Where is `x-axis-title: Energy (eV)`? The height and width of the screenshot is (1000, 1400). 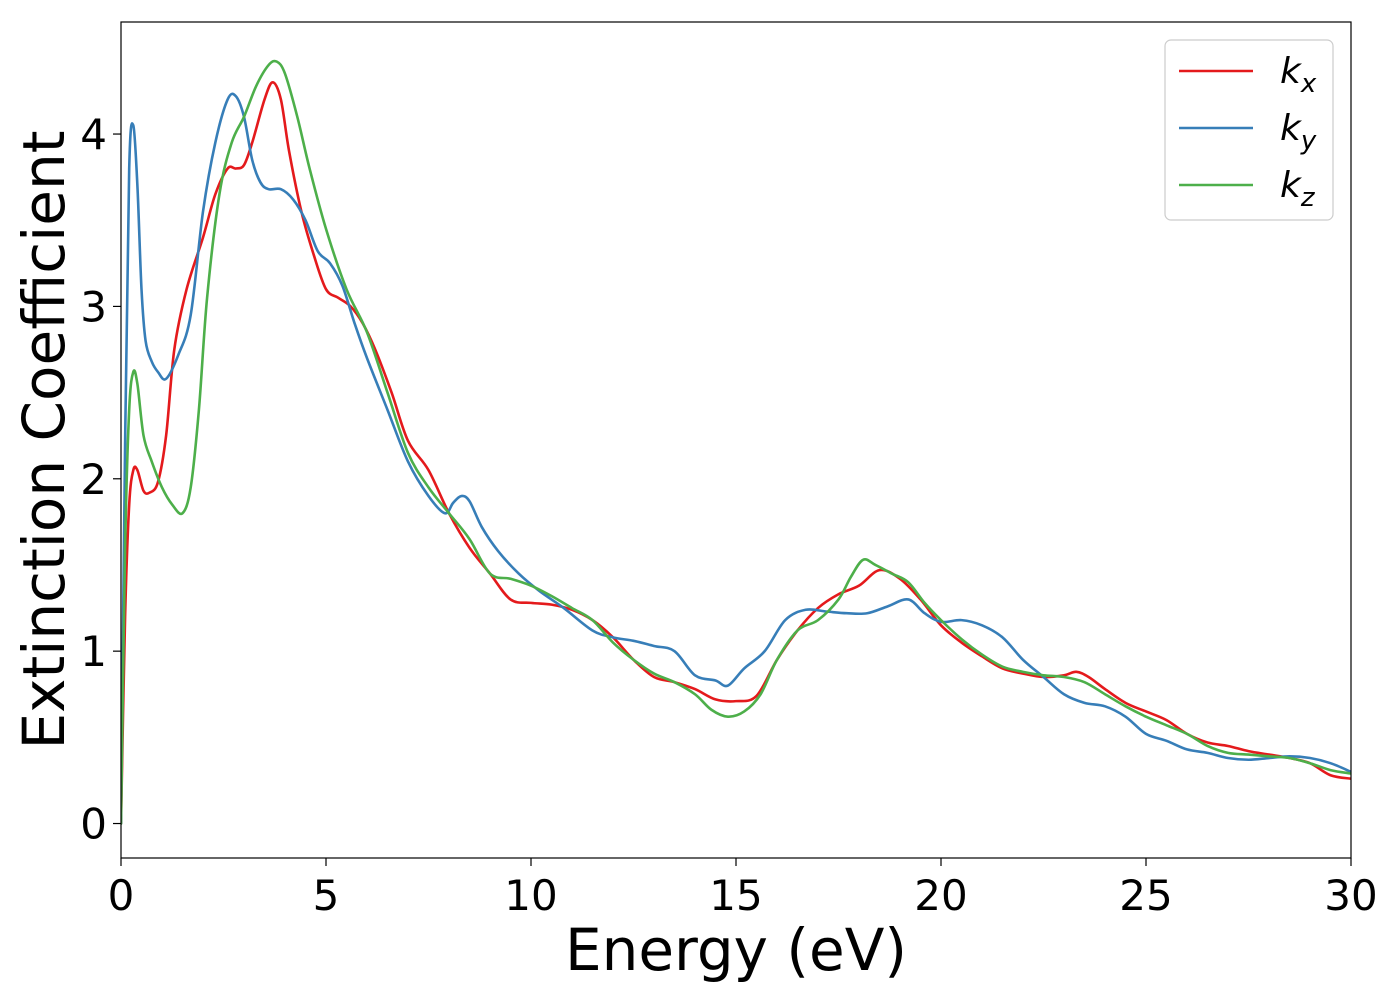
x-axis-title: Energy (eV) is located at coordinates (736, 950).